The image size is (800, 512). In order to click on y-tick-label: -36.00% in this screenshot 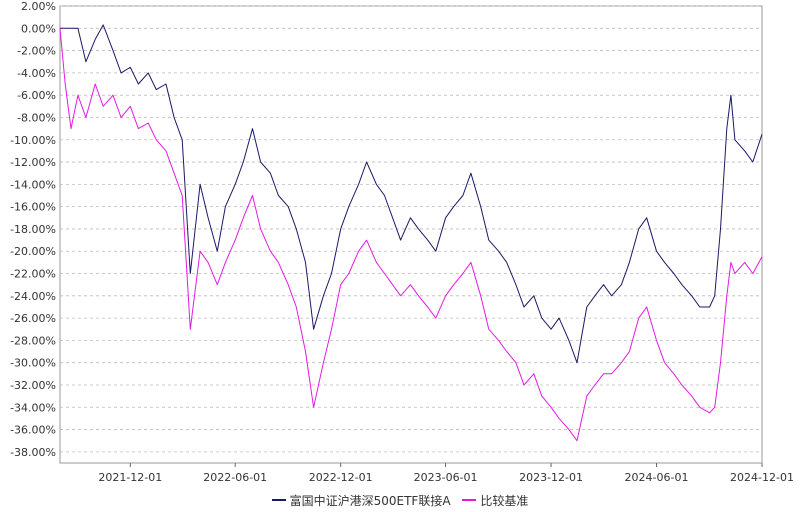, I will do `click(33, 430)`.